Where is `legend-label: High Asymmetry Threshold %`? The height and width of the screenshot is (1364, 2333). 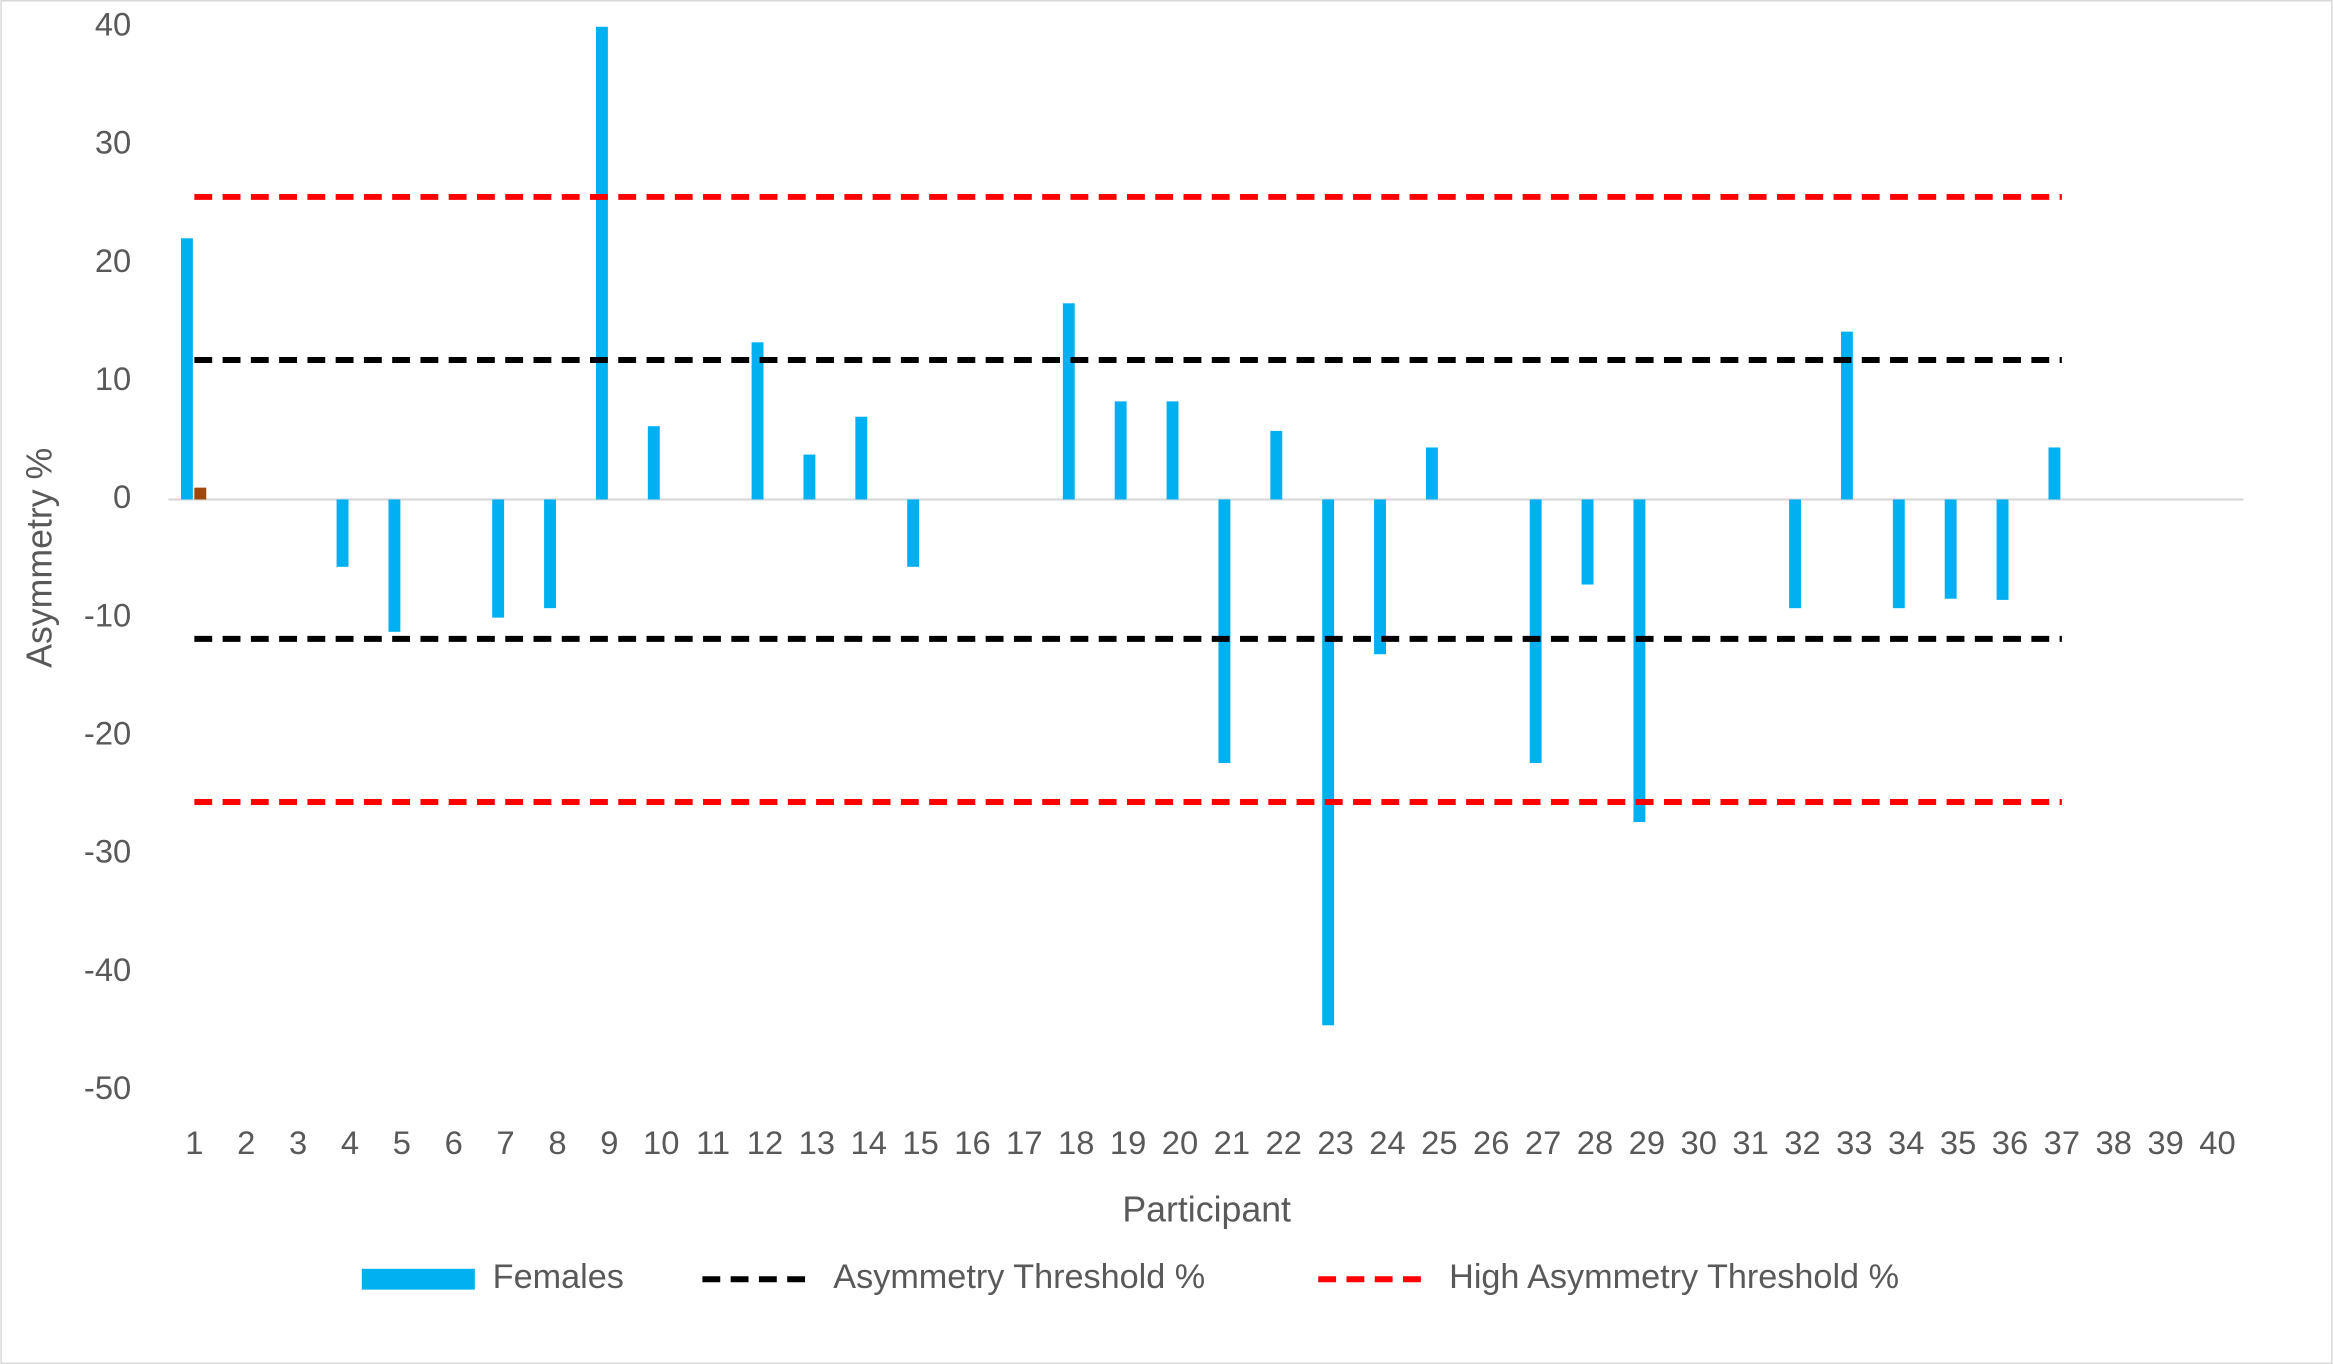 legend-label: High Asymmetry Threshold % is located at coordinates (1674, 1277).